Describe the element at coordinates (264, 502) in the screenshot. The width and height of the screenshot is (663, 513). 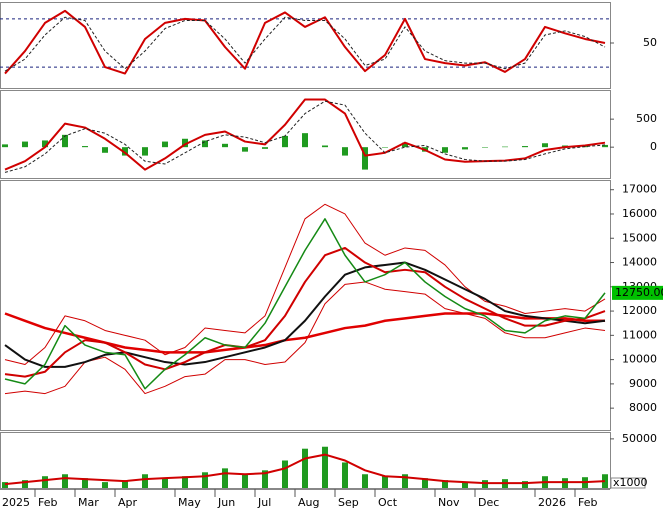
I see `x-tick-label: Jul` at that location.